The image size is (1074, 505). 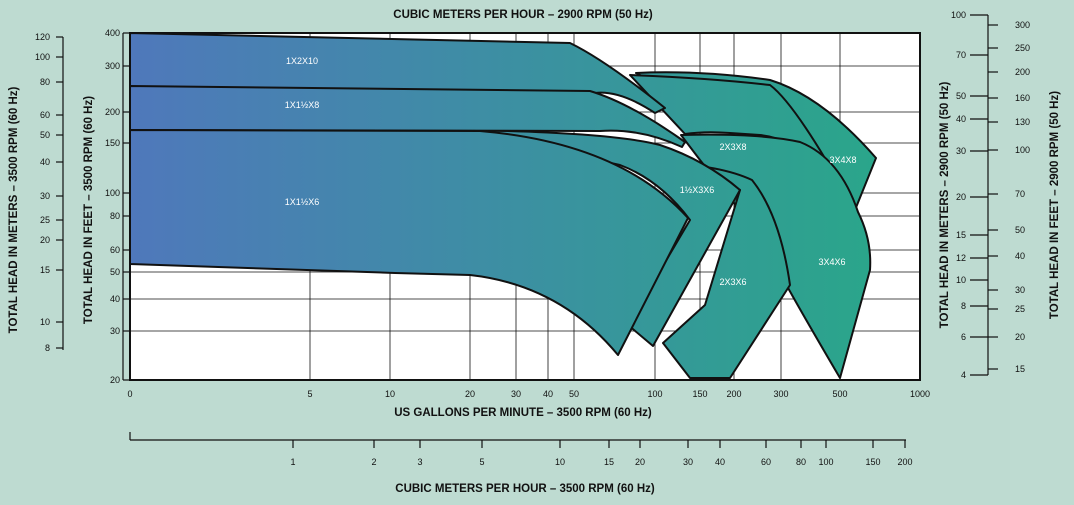 I want to click on y-tick-feet50: 200, so click(x=1022, y=72).